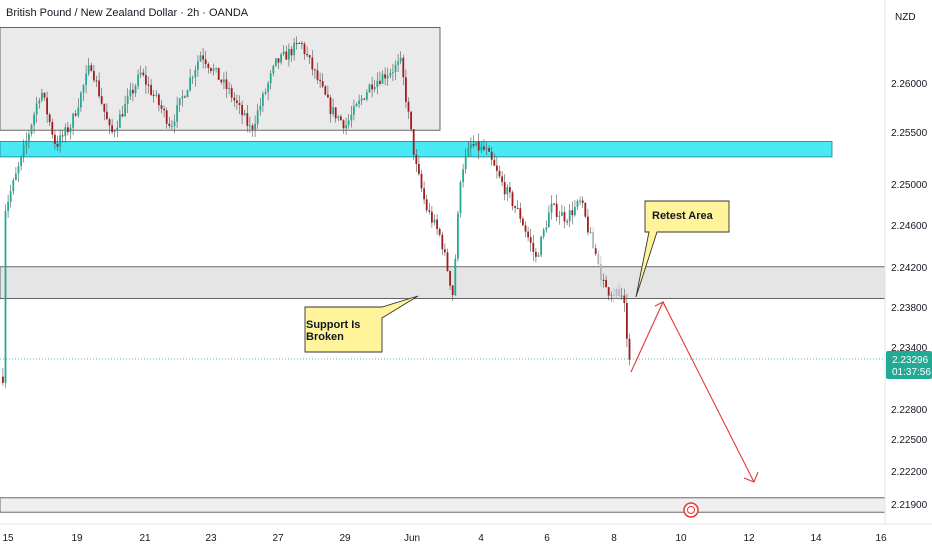  I want to click on support-broken-text-line2: Broken, so click(325, 337).